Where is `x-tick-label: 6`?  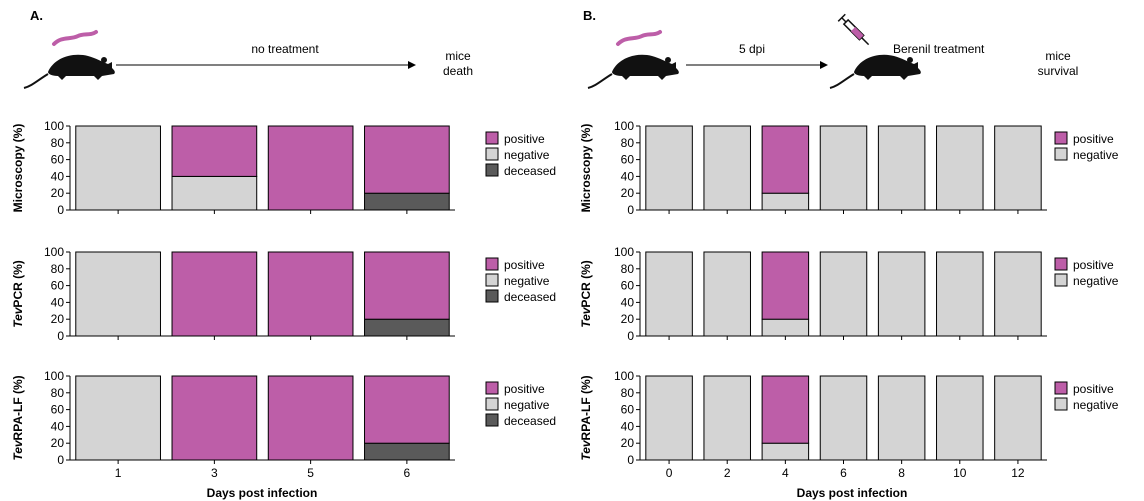 x-tick-label: 6 is located at coordinates (843, 473).